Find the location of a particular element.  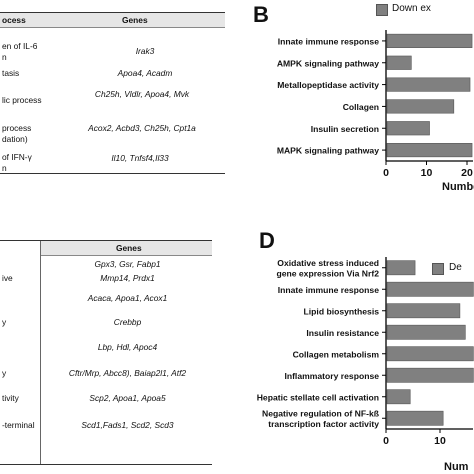

table-a-row-5-process-cont: n is located at coordinates (4, 168).